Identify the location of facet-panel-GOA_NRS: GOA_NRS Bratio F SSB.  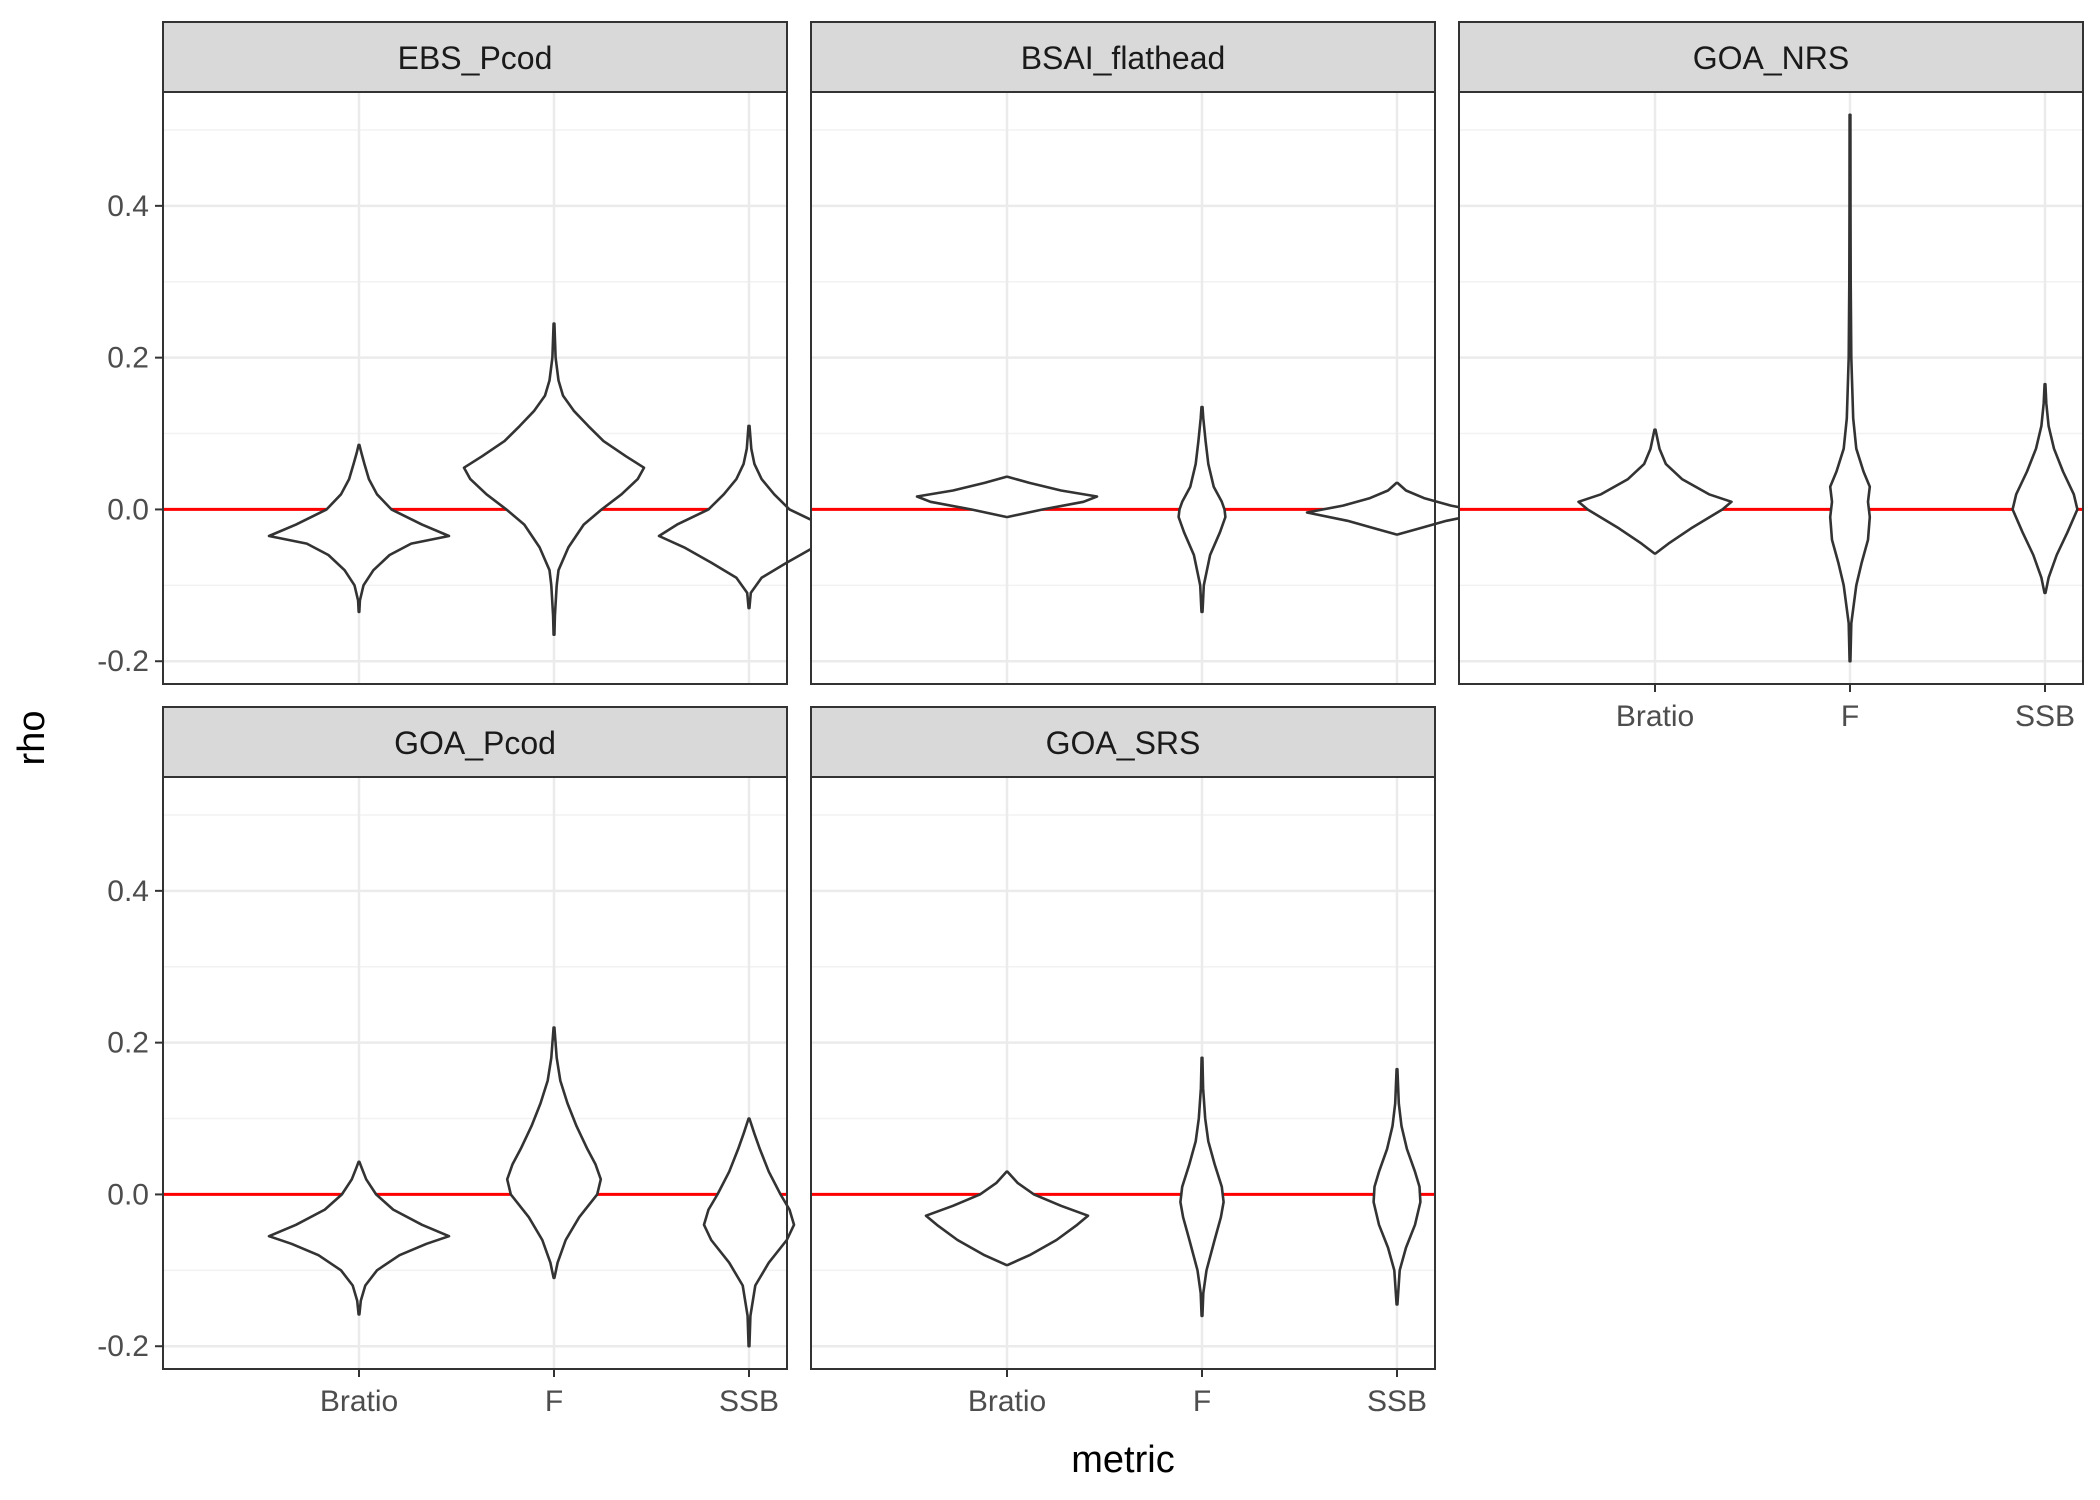
(1771, 377).